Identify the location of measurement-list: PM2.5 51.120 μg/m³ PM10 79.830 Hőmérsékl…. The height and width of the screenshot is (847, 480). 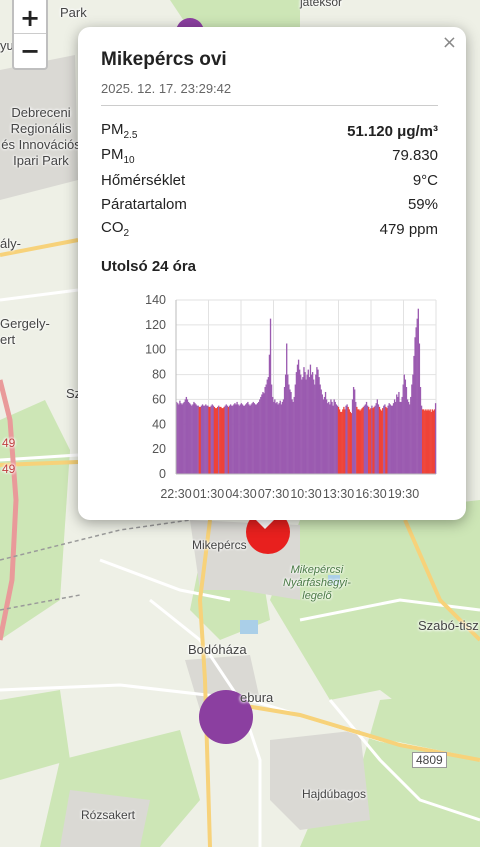
(269, 180).